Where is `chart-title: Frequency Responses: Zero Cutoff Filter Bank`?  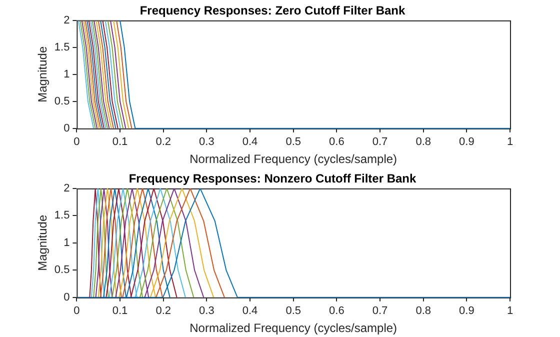
chart-title: Frequency Responses: Zero Cutoff Filter Bank is located at coordinates (273, 11).